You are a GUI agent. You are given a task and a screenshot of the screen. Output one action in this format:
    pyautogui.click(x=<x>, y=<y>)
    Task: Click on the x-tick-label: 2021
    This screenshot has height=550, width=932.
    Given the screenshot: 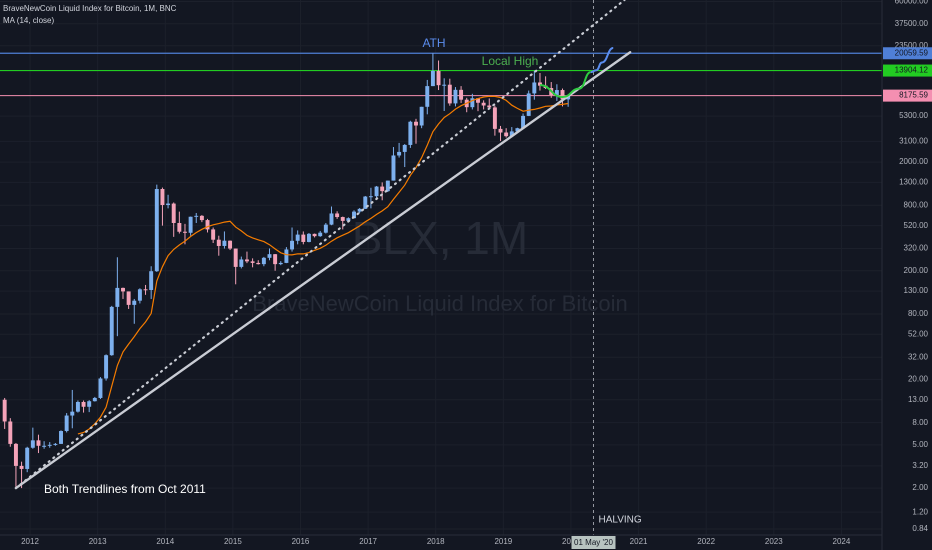 What is the action you would take?
    pyautogui.click(x=639, y=541)
    